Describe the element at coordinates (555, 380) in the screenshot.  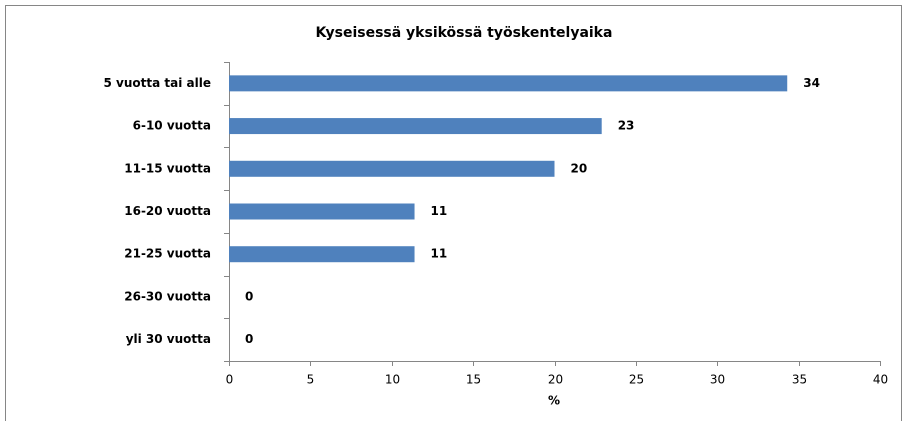
I see `x-tick-label: 20` at that location.